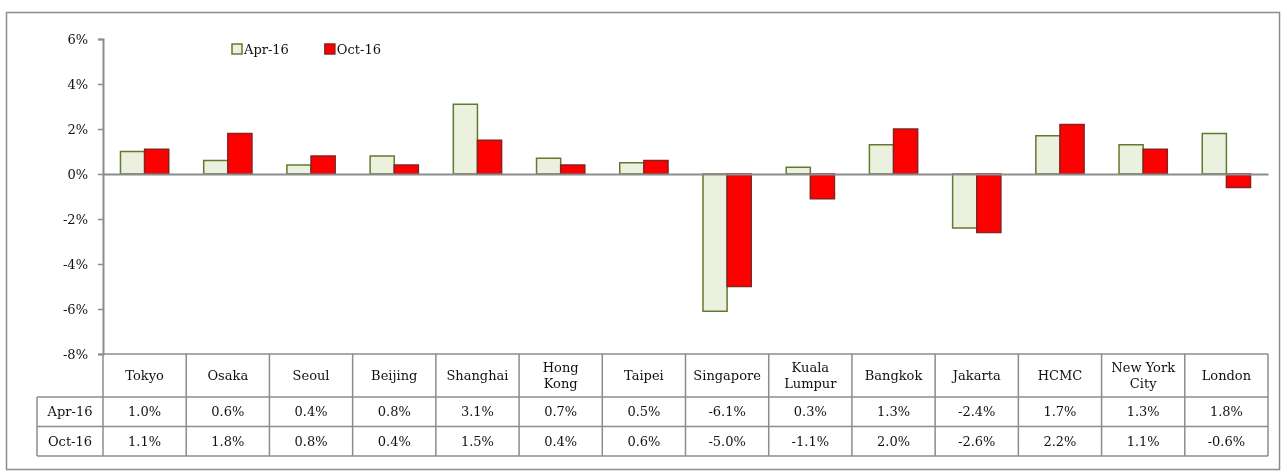 This screenshot has width=1287, height=476. Describe the element at coordinates (77, 129) in the screenshot. I see `y-tick-label: 2%` at that location.